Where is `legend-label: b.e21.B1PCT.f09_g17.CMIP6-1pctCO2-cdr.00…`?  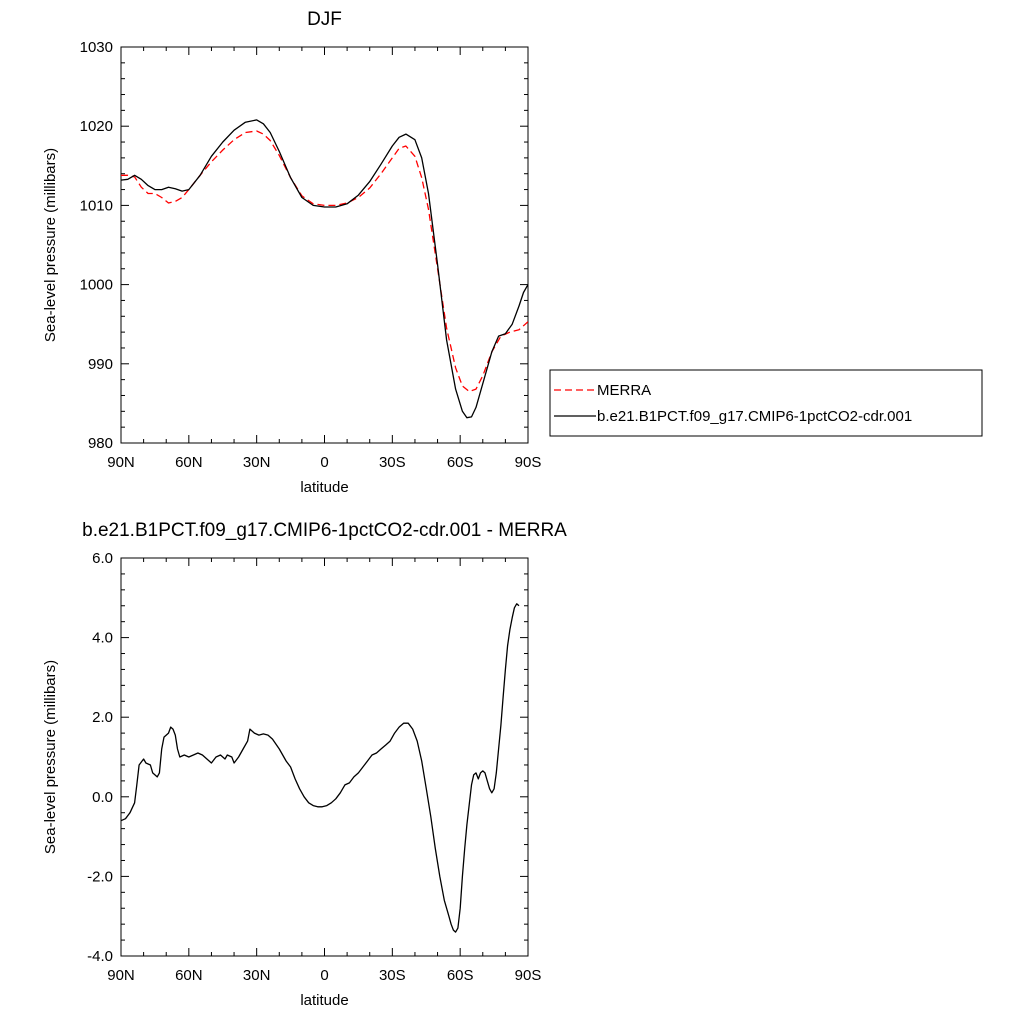 legend-label: b.e21.B1PCT.f09_g17.CMIP6-1pctCO2-cdr.00… is located at coordinates (754, 416).